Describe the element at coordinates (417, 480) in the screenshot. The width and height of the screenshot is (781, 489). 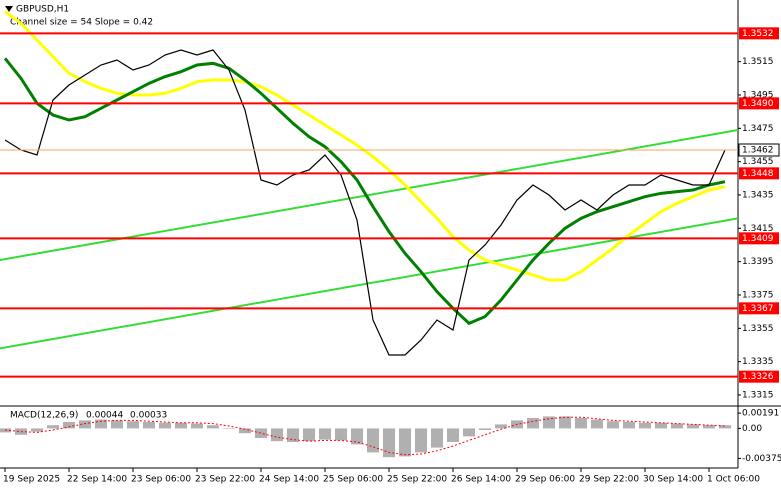
I see `x-tick-label: 25 Sep 22:00` at that location.